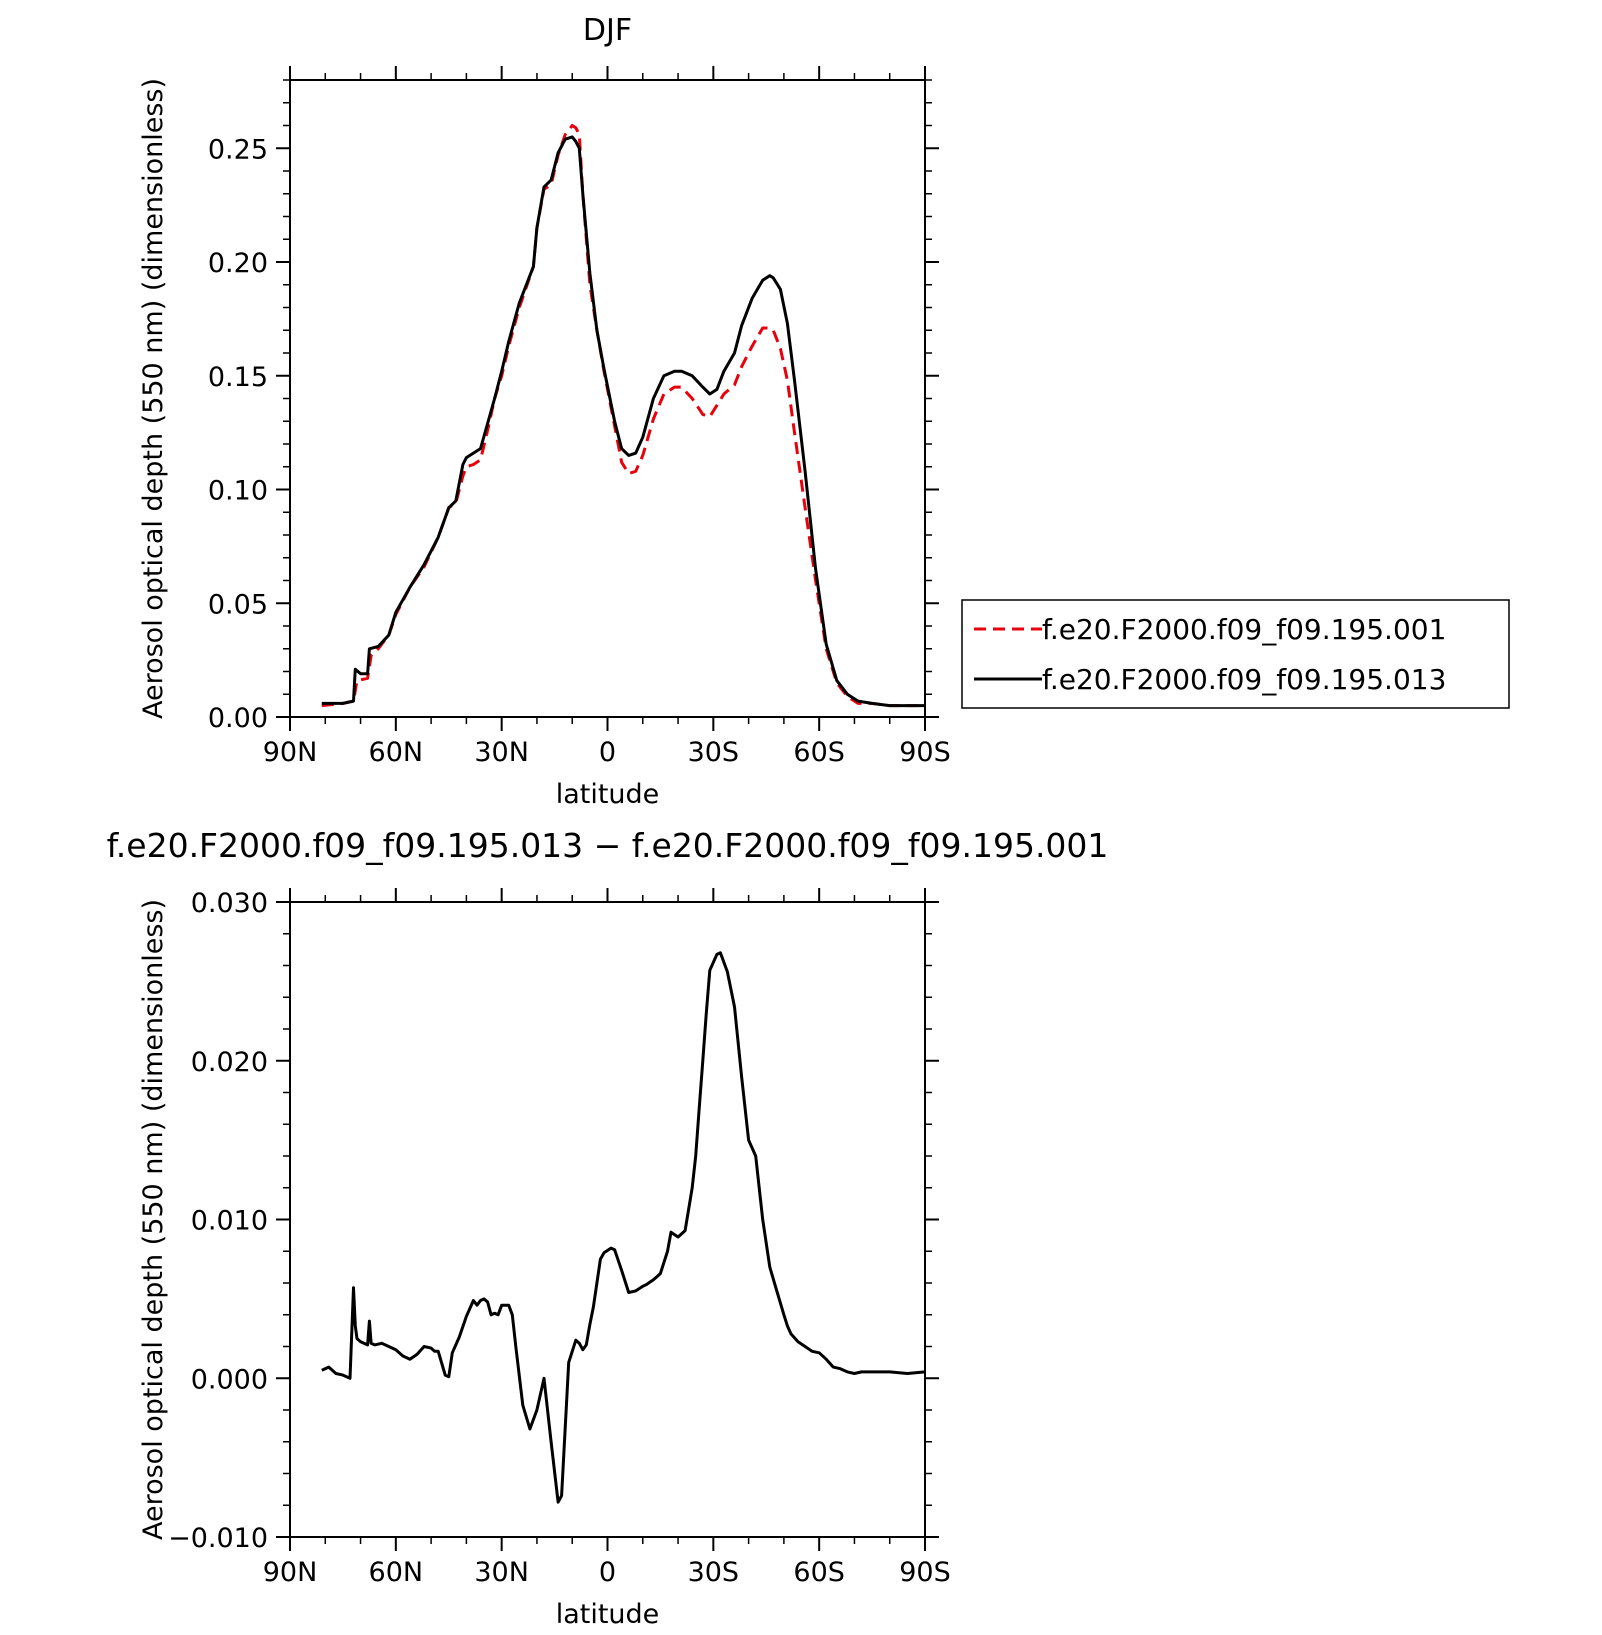 Image resolution: width=1602 pixels, height=1635 pixels. I want to click on y-tick-label: 0.00, so click(238, 718).